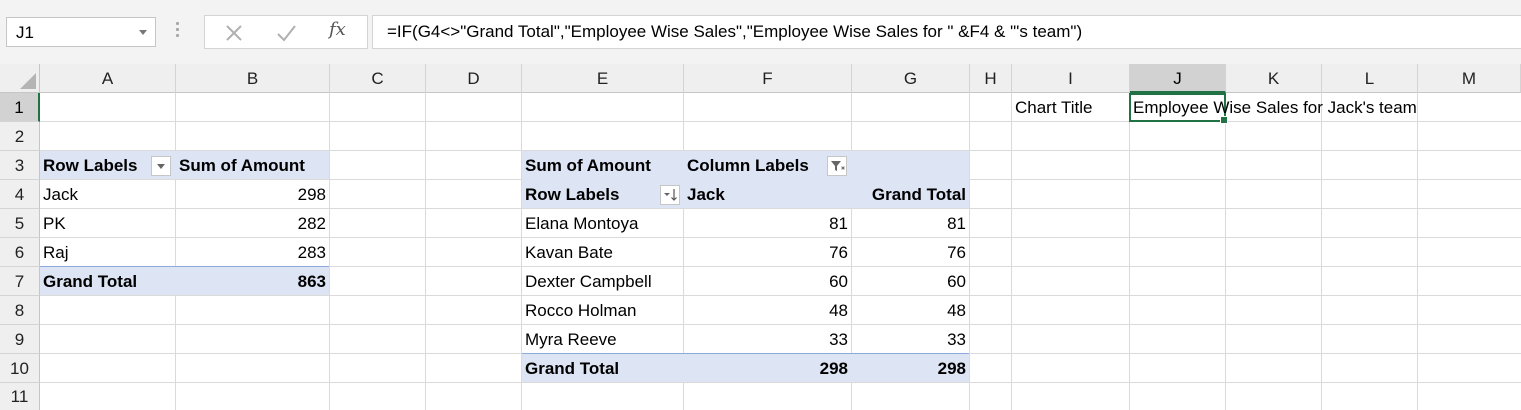 The width and height of the screenshot is (1521, 410). What do you see at coordinates (956, 339) in the screenshot?
I see `pivot2-row-total: 33` at bounding box center [956, 339].